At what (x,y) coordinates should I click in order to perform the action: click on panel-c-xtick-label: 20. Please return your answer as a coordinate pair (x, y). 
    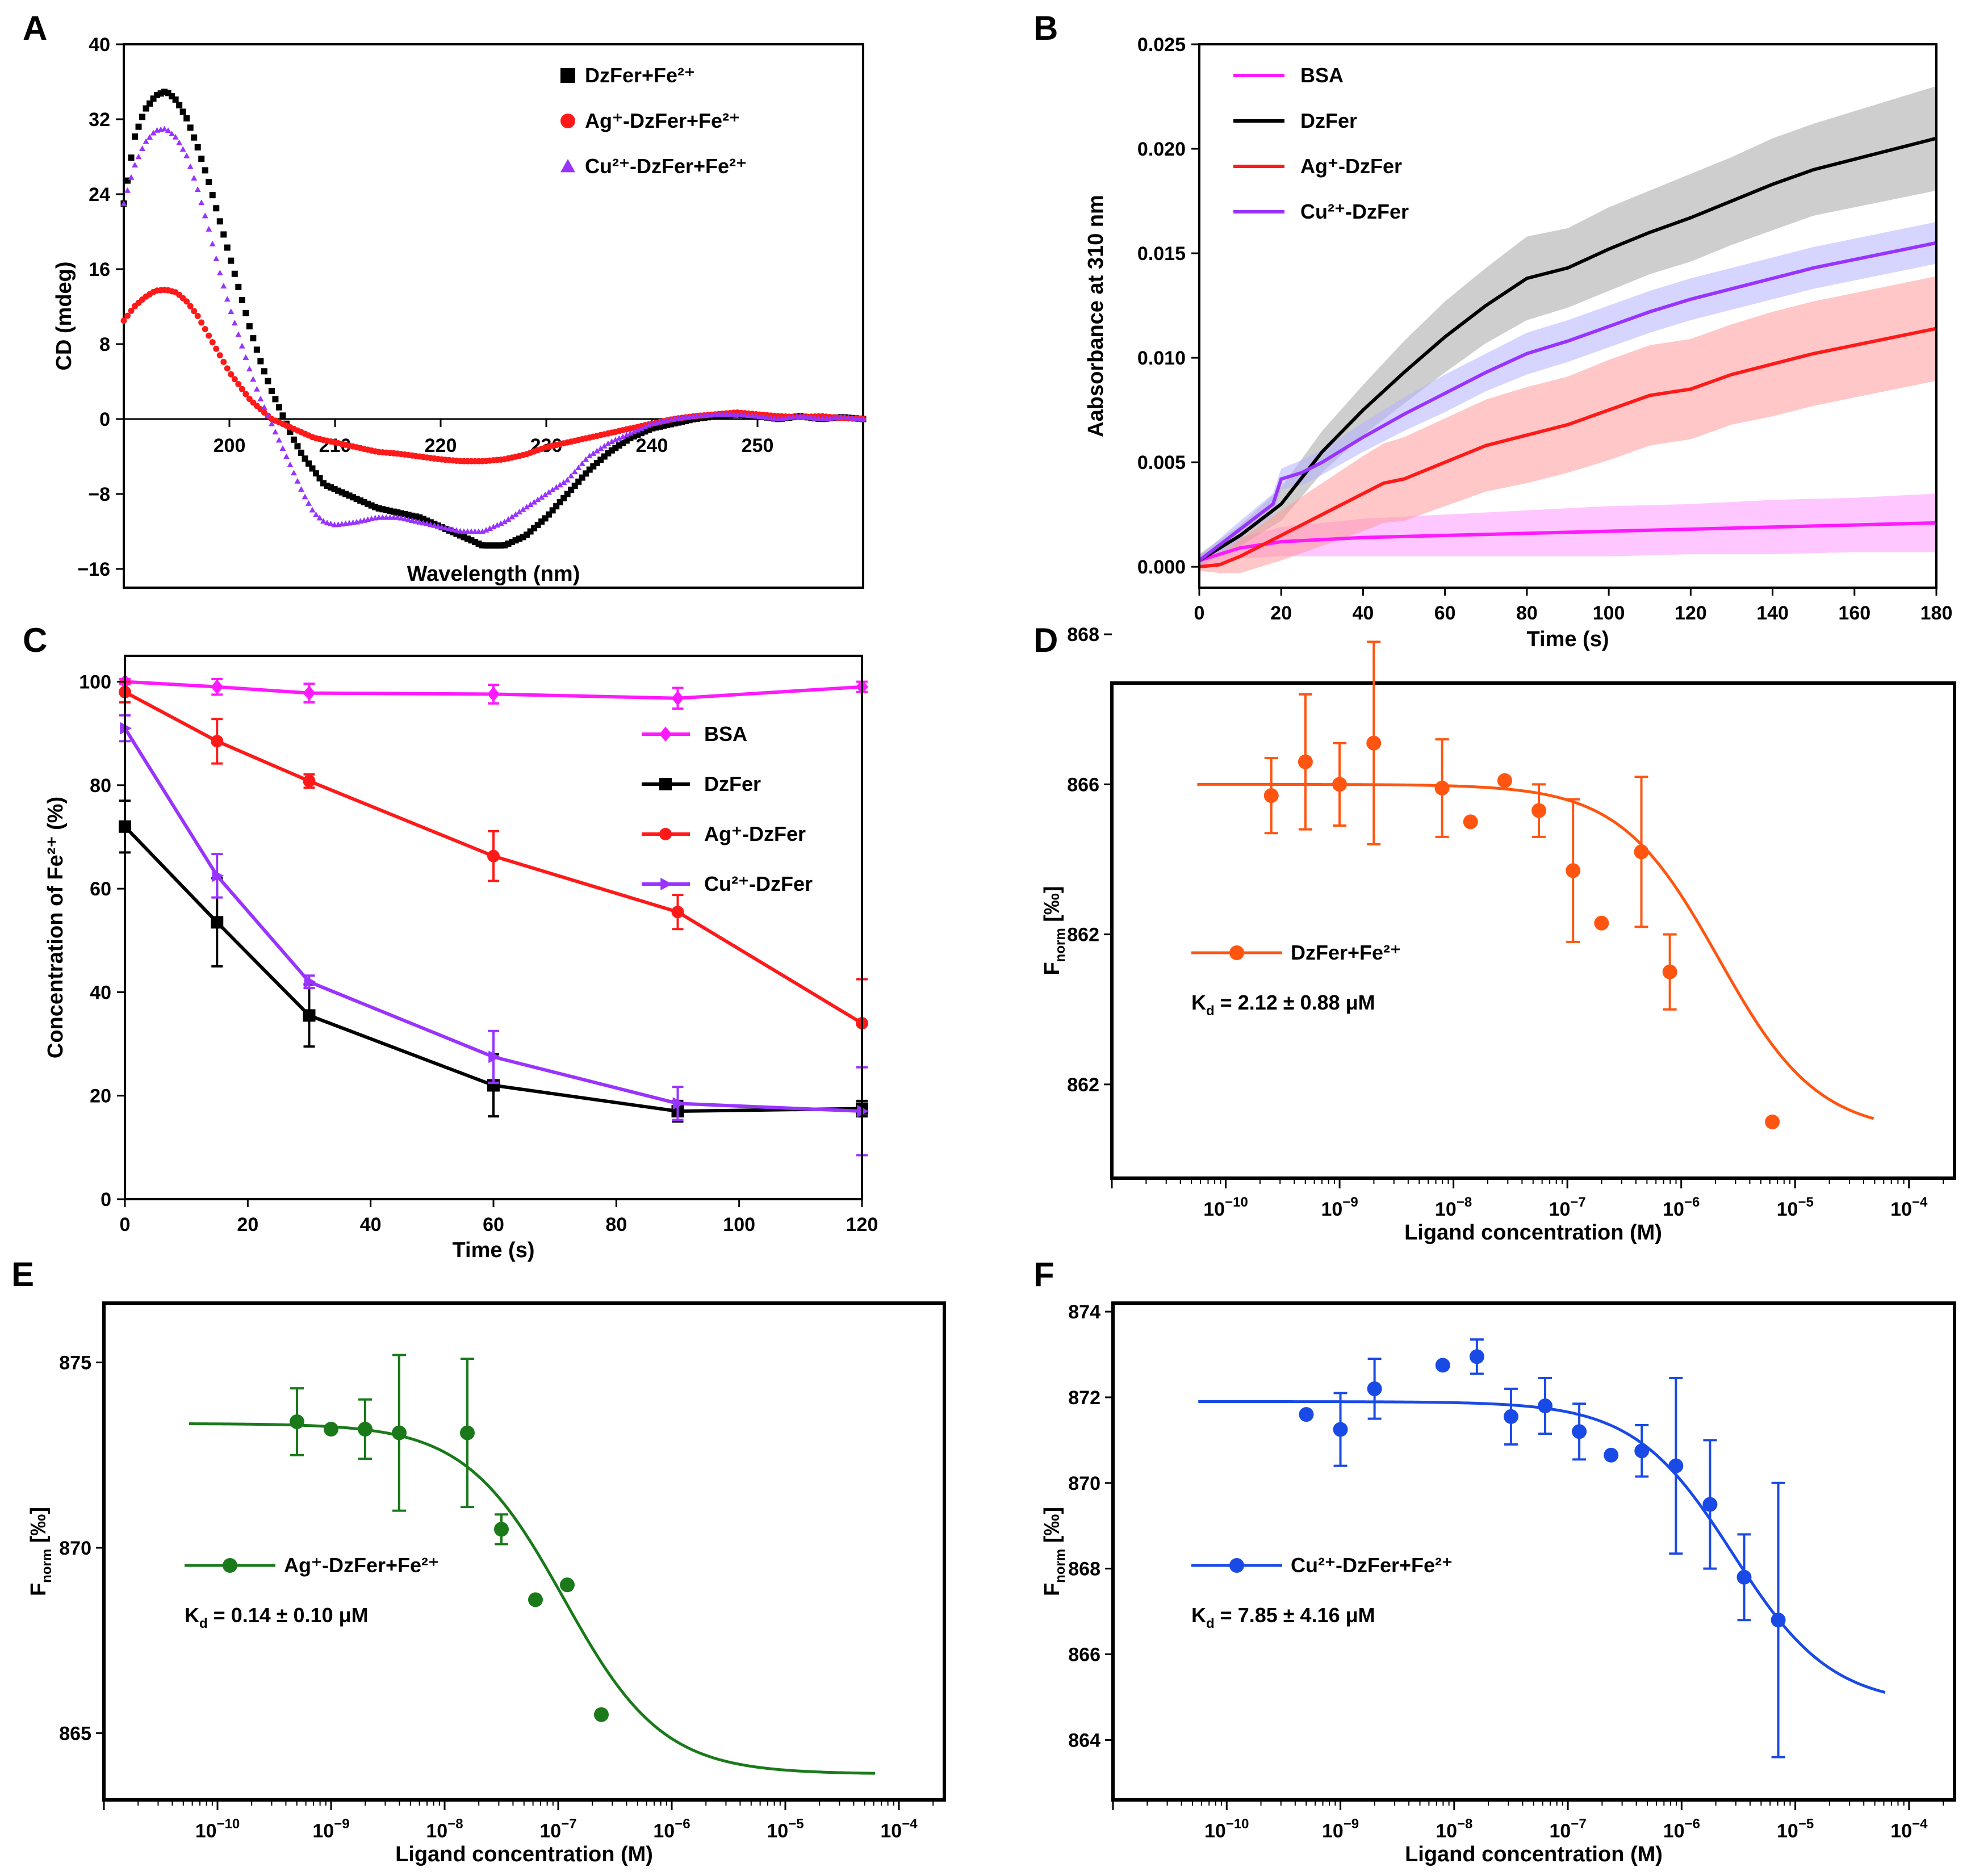
    Looking at the image, I should click on (247, 1225).